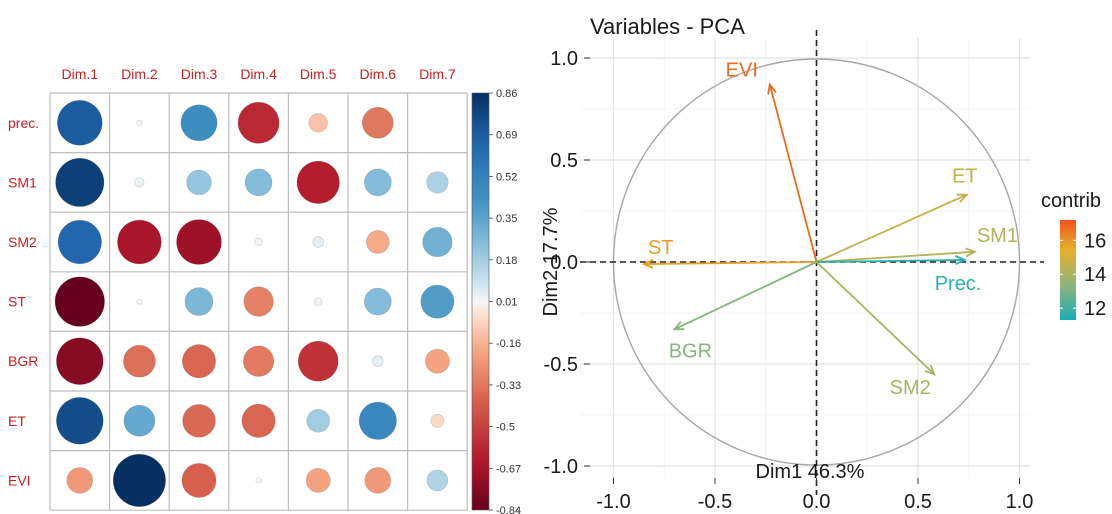 The width and height of the screenshot is (1112, 514). Describe the element at coordinates (19, 480) in the screenshot. I see `row-label: EVI` at that location.